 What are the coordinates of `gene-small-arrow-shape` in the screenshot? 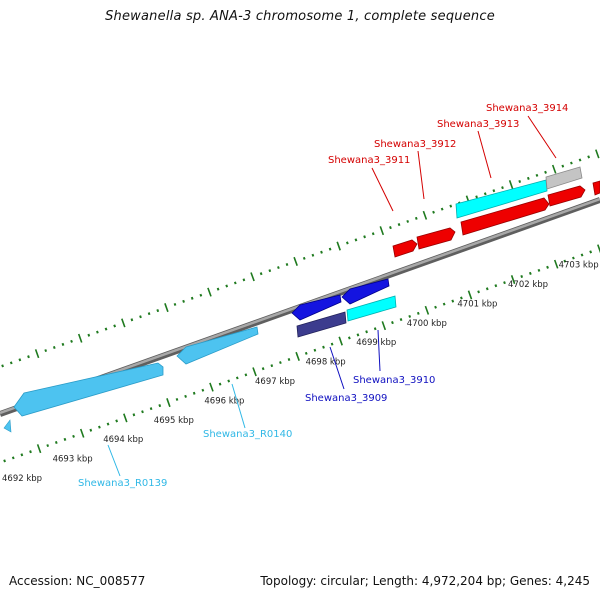 It's located at (7, 426).